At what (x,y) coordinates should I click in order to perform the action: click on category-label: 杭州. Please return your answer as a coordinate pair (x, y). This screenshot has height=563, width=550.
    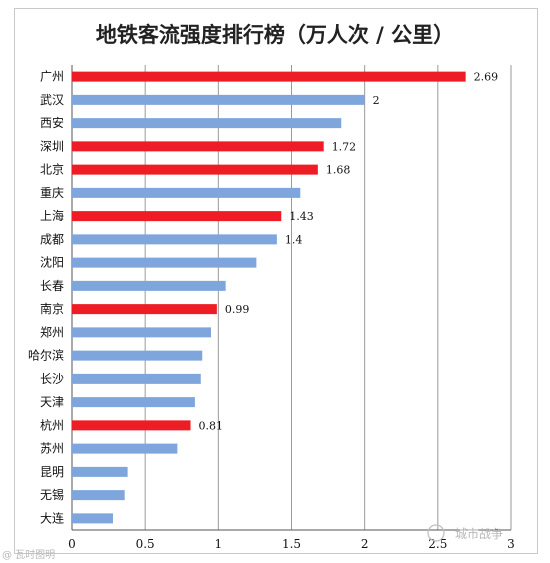
    Looking at the image, I should click on (52, 424).